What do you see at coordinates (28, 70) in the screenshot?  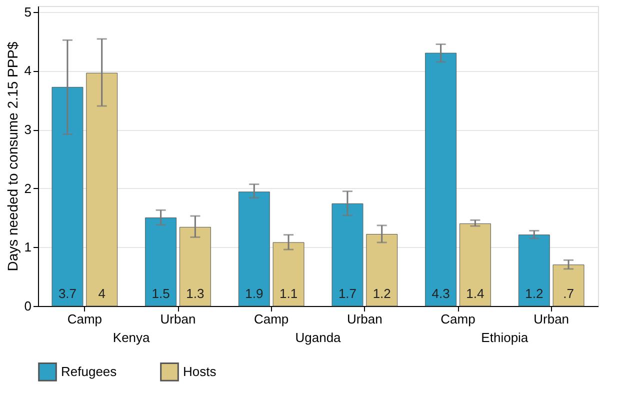 I see `y-tick-label: 4` at bounding box center [28, 70].